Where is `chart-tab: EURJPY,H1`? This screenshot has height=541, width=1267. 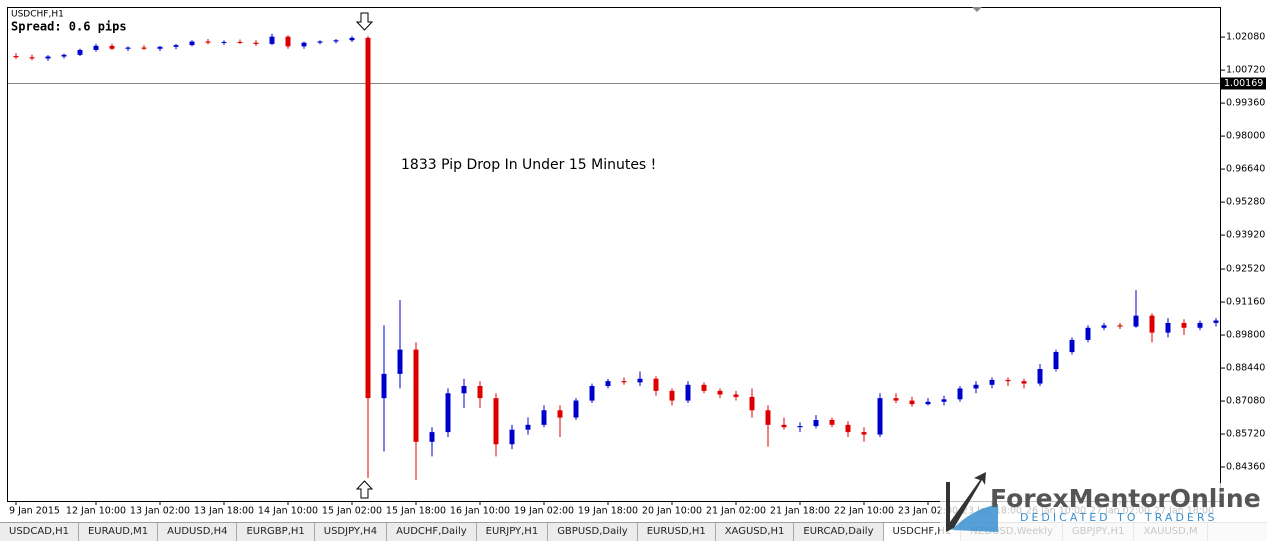
chart-tab: EURJPY,H1 is located at coordinates (513, 532).